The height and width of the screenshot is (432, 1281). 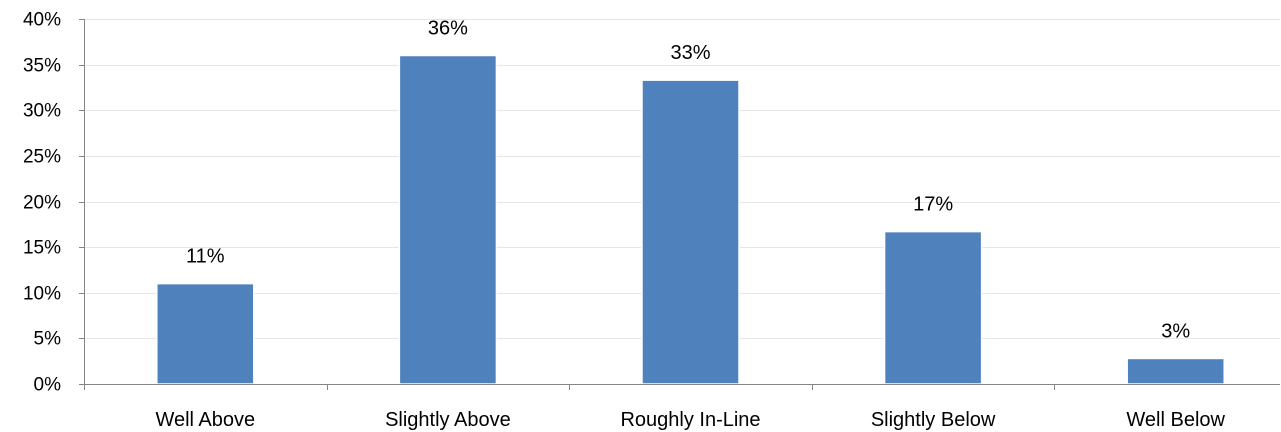 What do you see at coordinates (48, 385) in the screenshot?
I see `y-tick-label: 0%` at bounding box center [48, 385].